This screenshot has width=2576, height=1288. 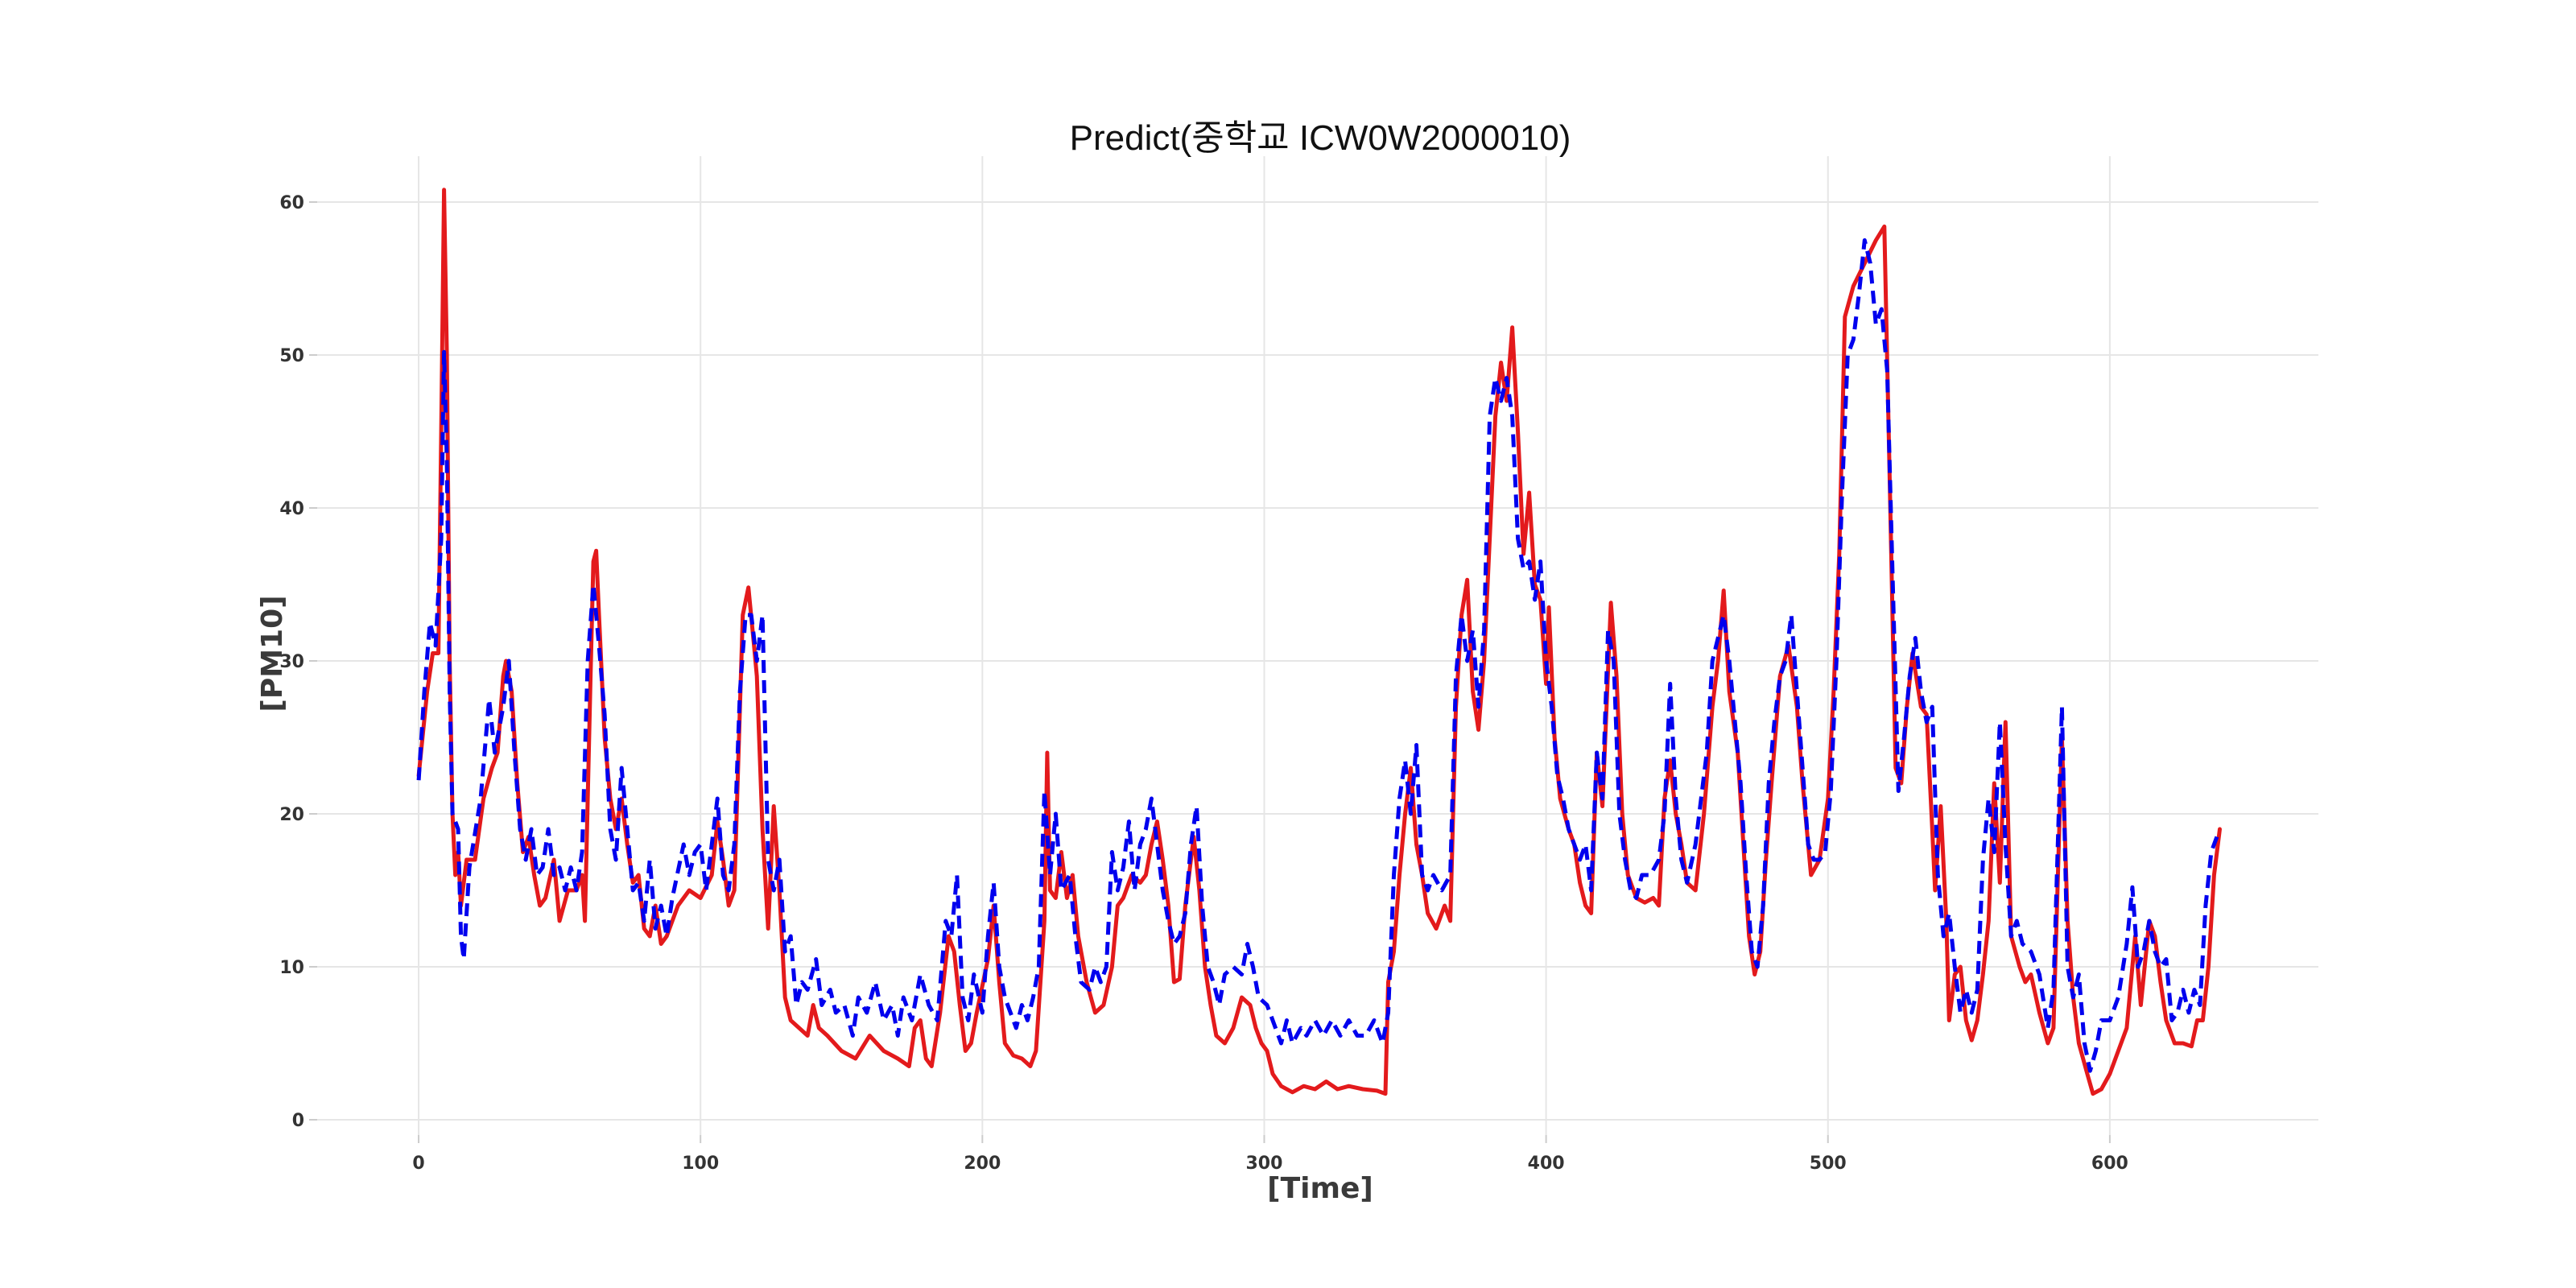 I want to click on y-tick-label: 20, so click(x=291, y=815).